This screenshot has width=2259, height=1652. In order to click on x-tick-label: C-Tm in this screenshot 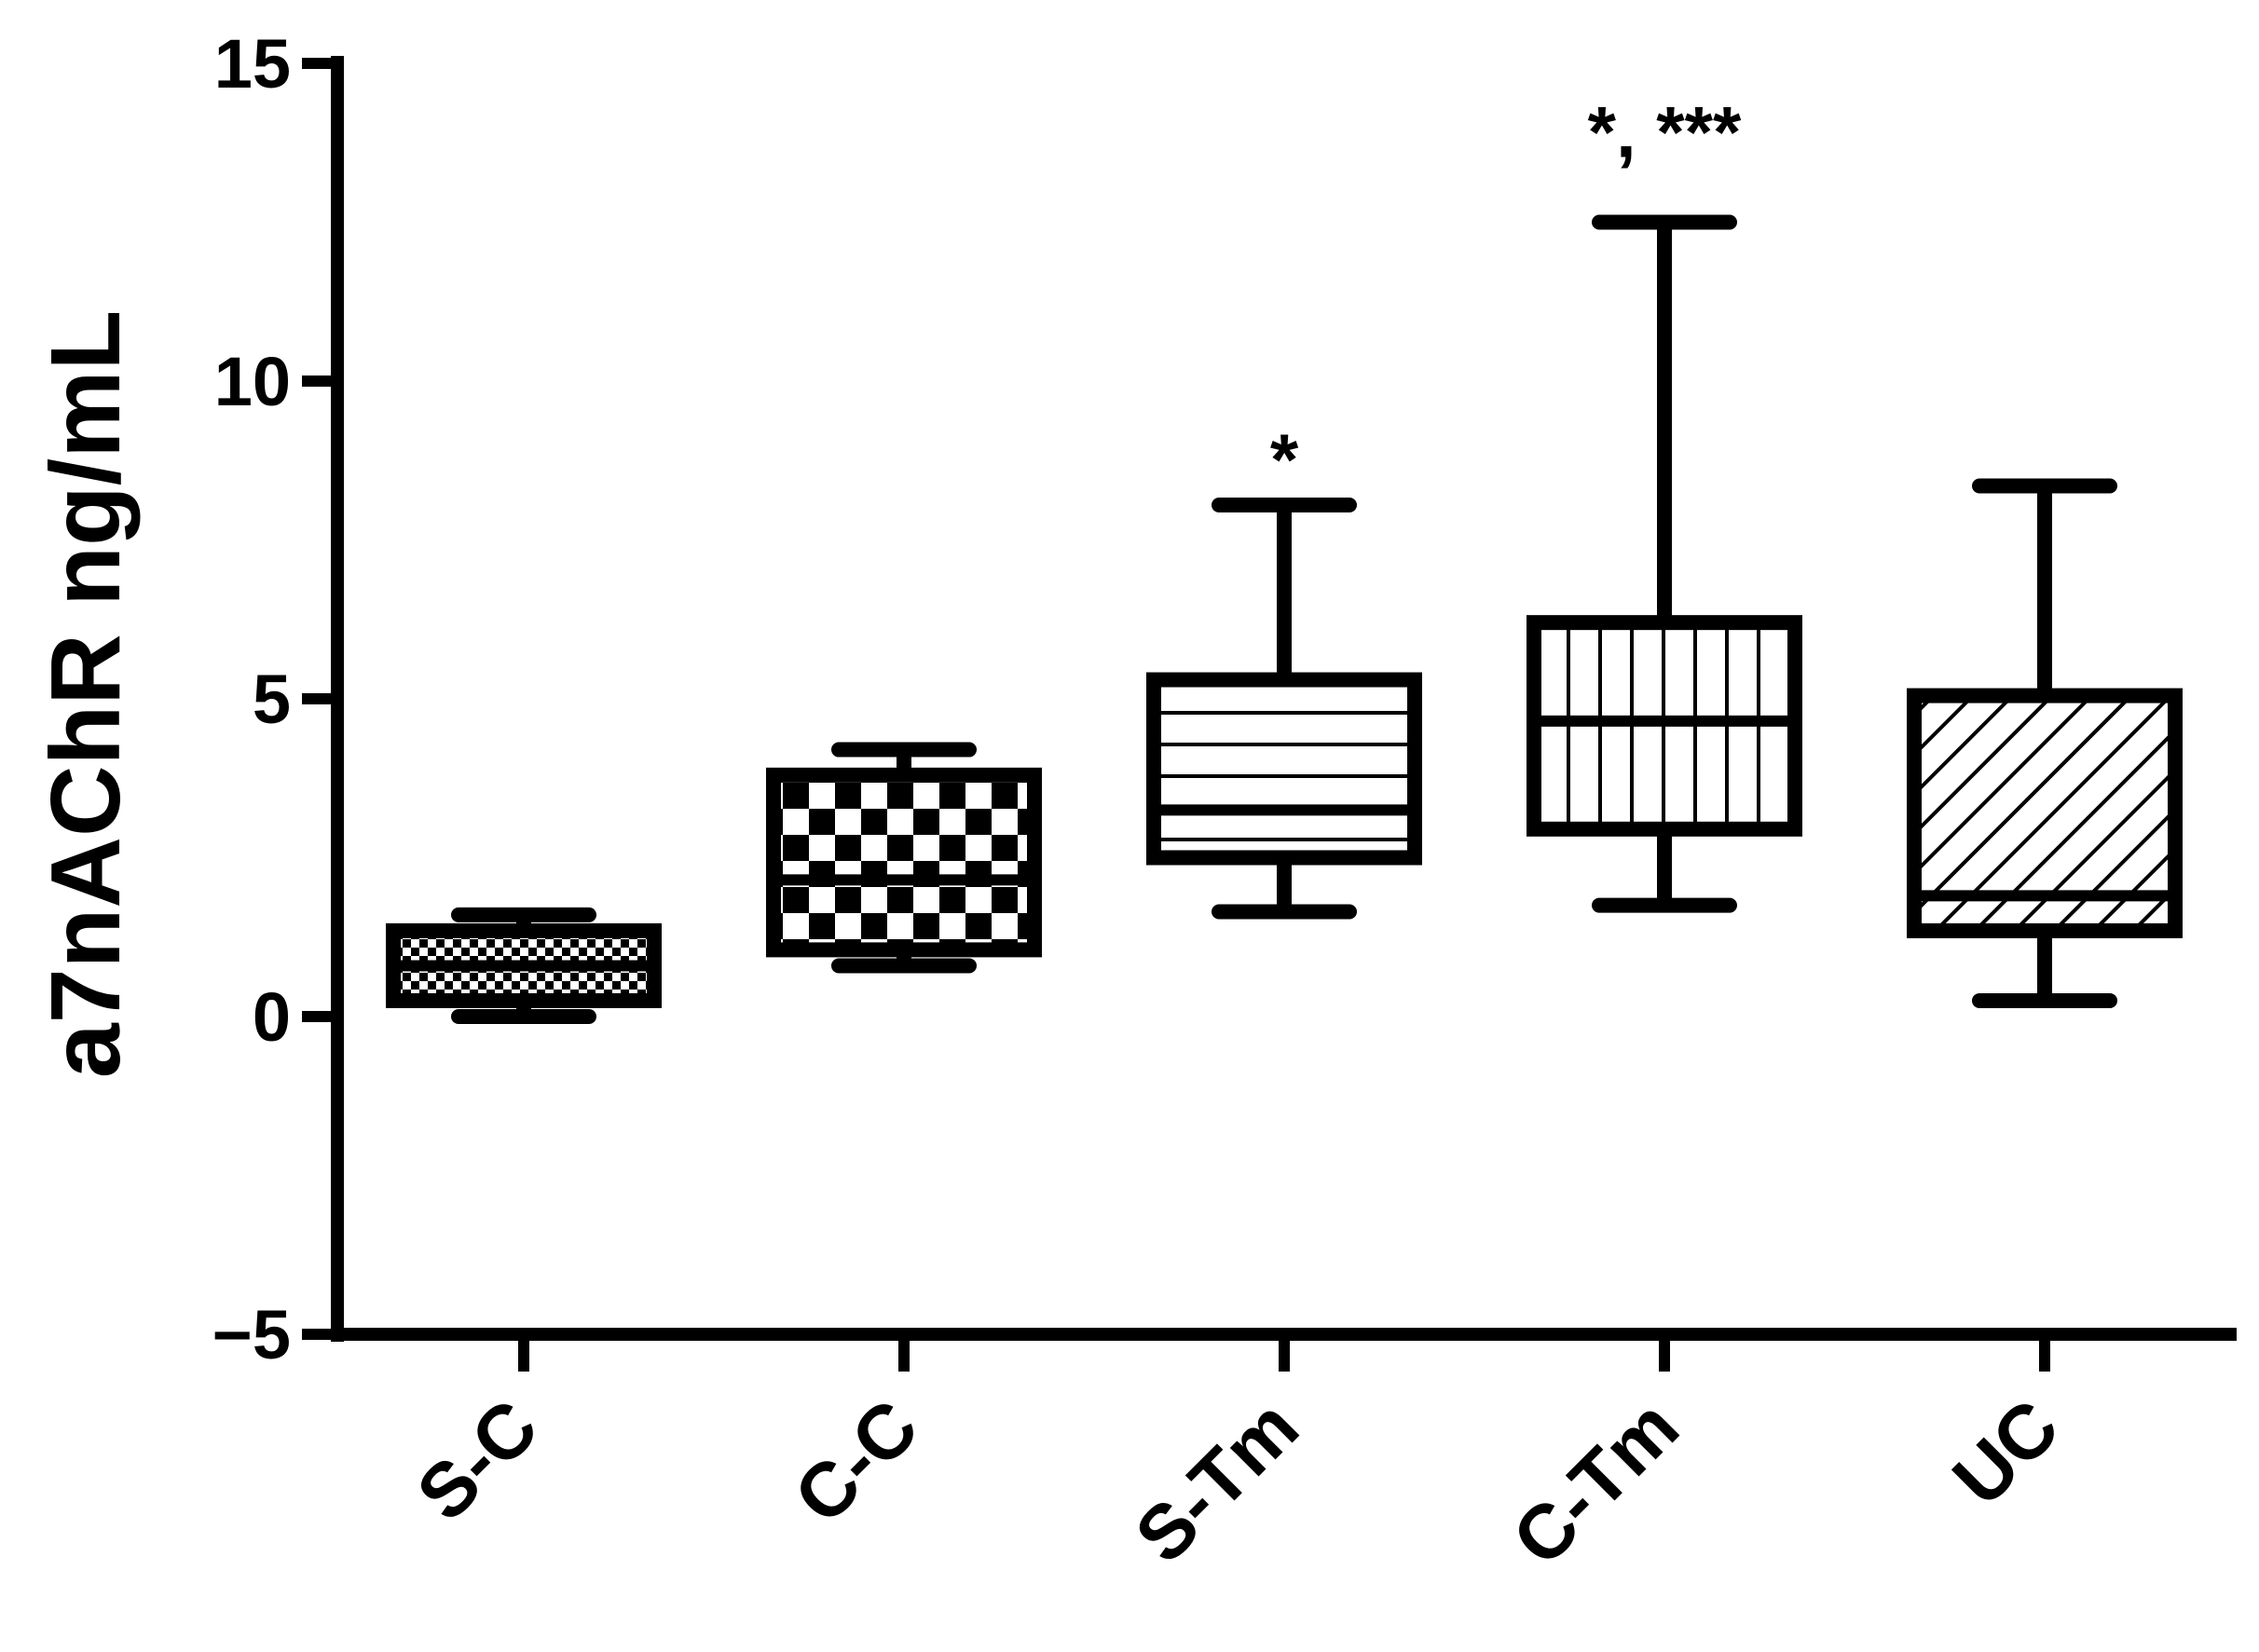, I will do `click(1596, 1483)`.